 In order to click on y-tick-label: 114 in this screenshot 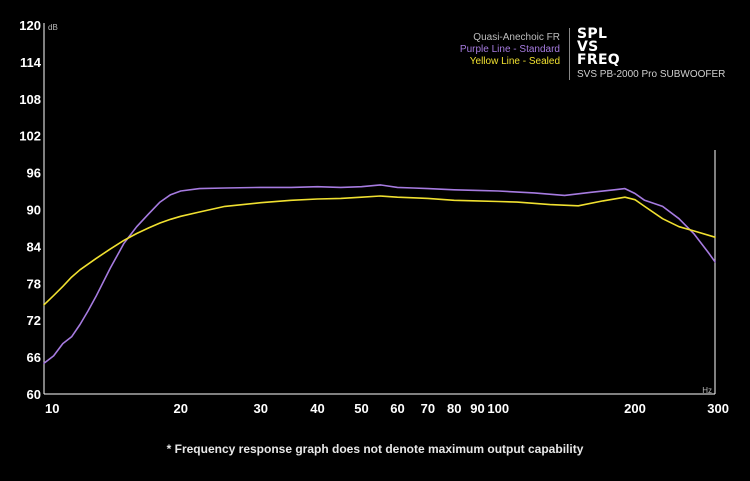, I will do `click(31, 62)`.